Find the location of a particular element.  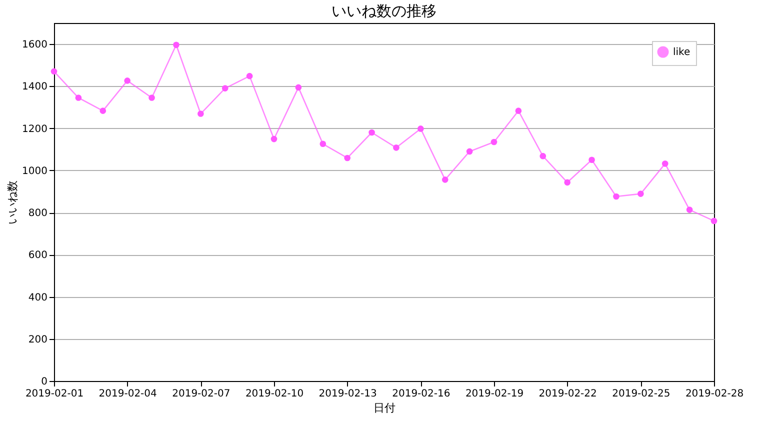

x-tick-label: 2019-02-01 is located at coordinates (54, 394).